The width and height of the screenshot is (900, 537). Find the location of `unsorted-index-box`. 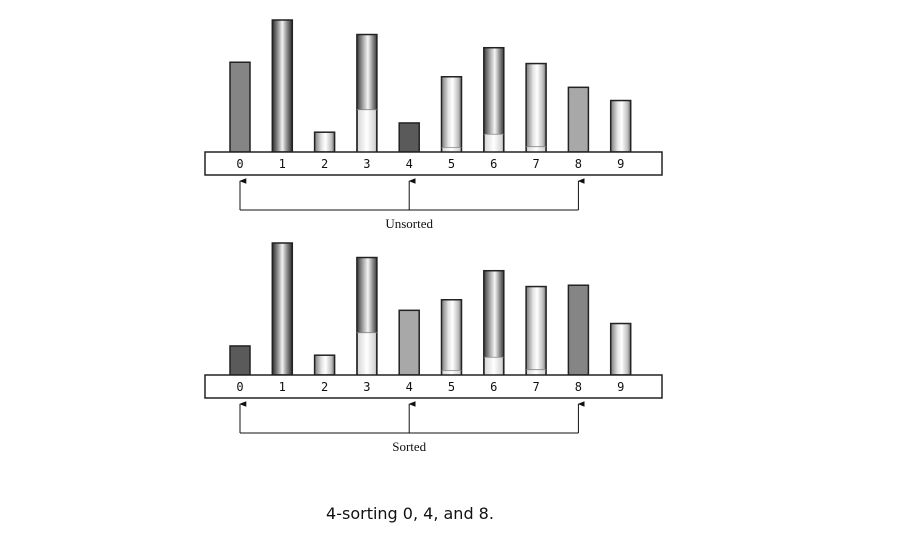

unsorted-index-box is located at coordinates (433, 163).